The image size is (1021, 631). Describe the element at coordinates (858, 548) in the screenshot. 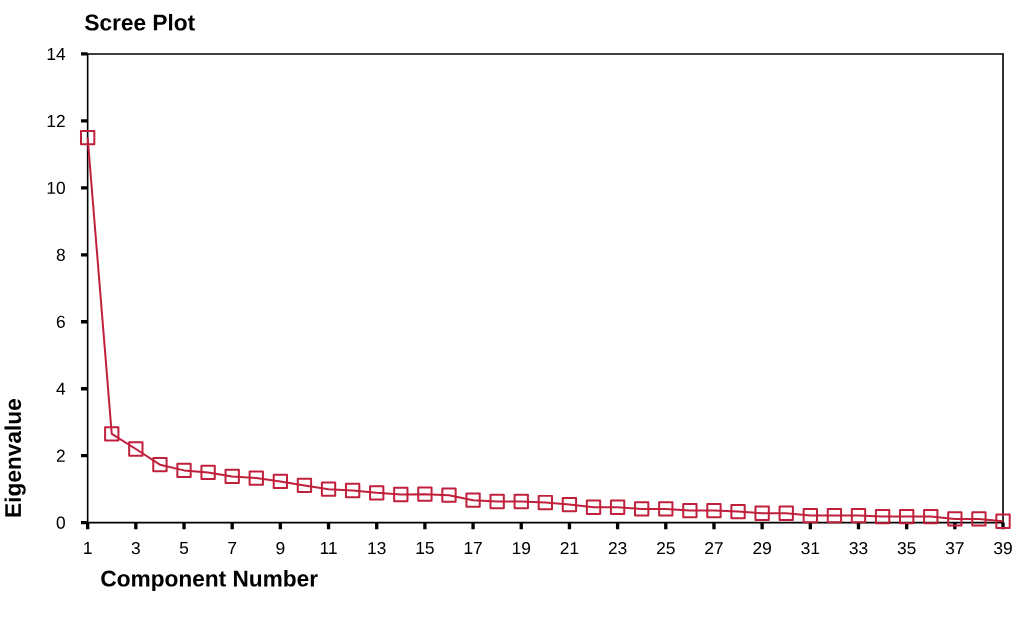

I see `x-tick-label: 33` at that location.